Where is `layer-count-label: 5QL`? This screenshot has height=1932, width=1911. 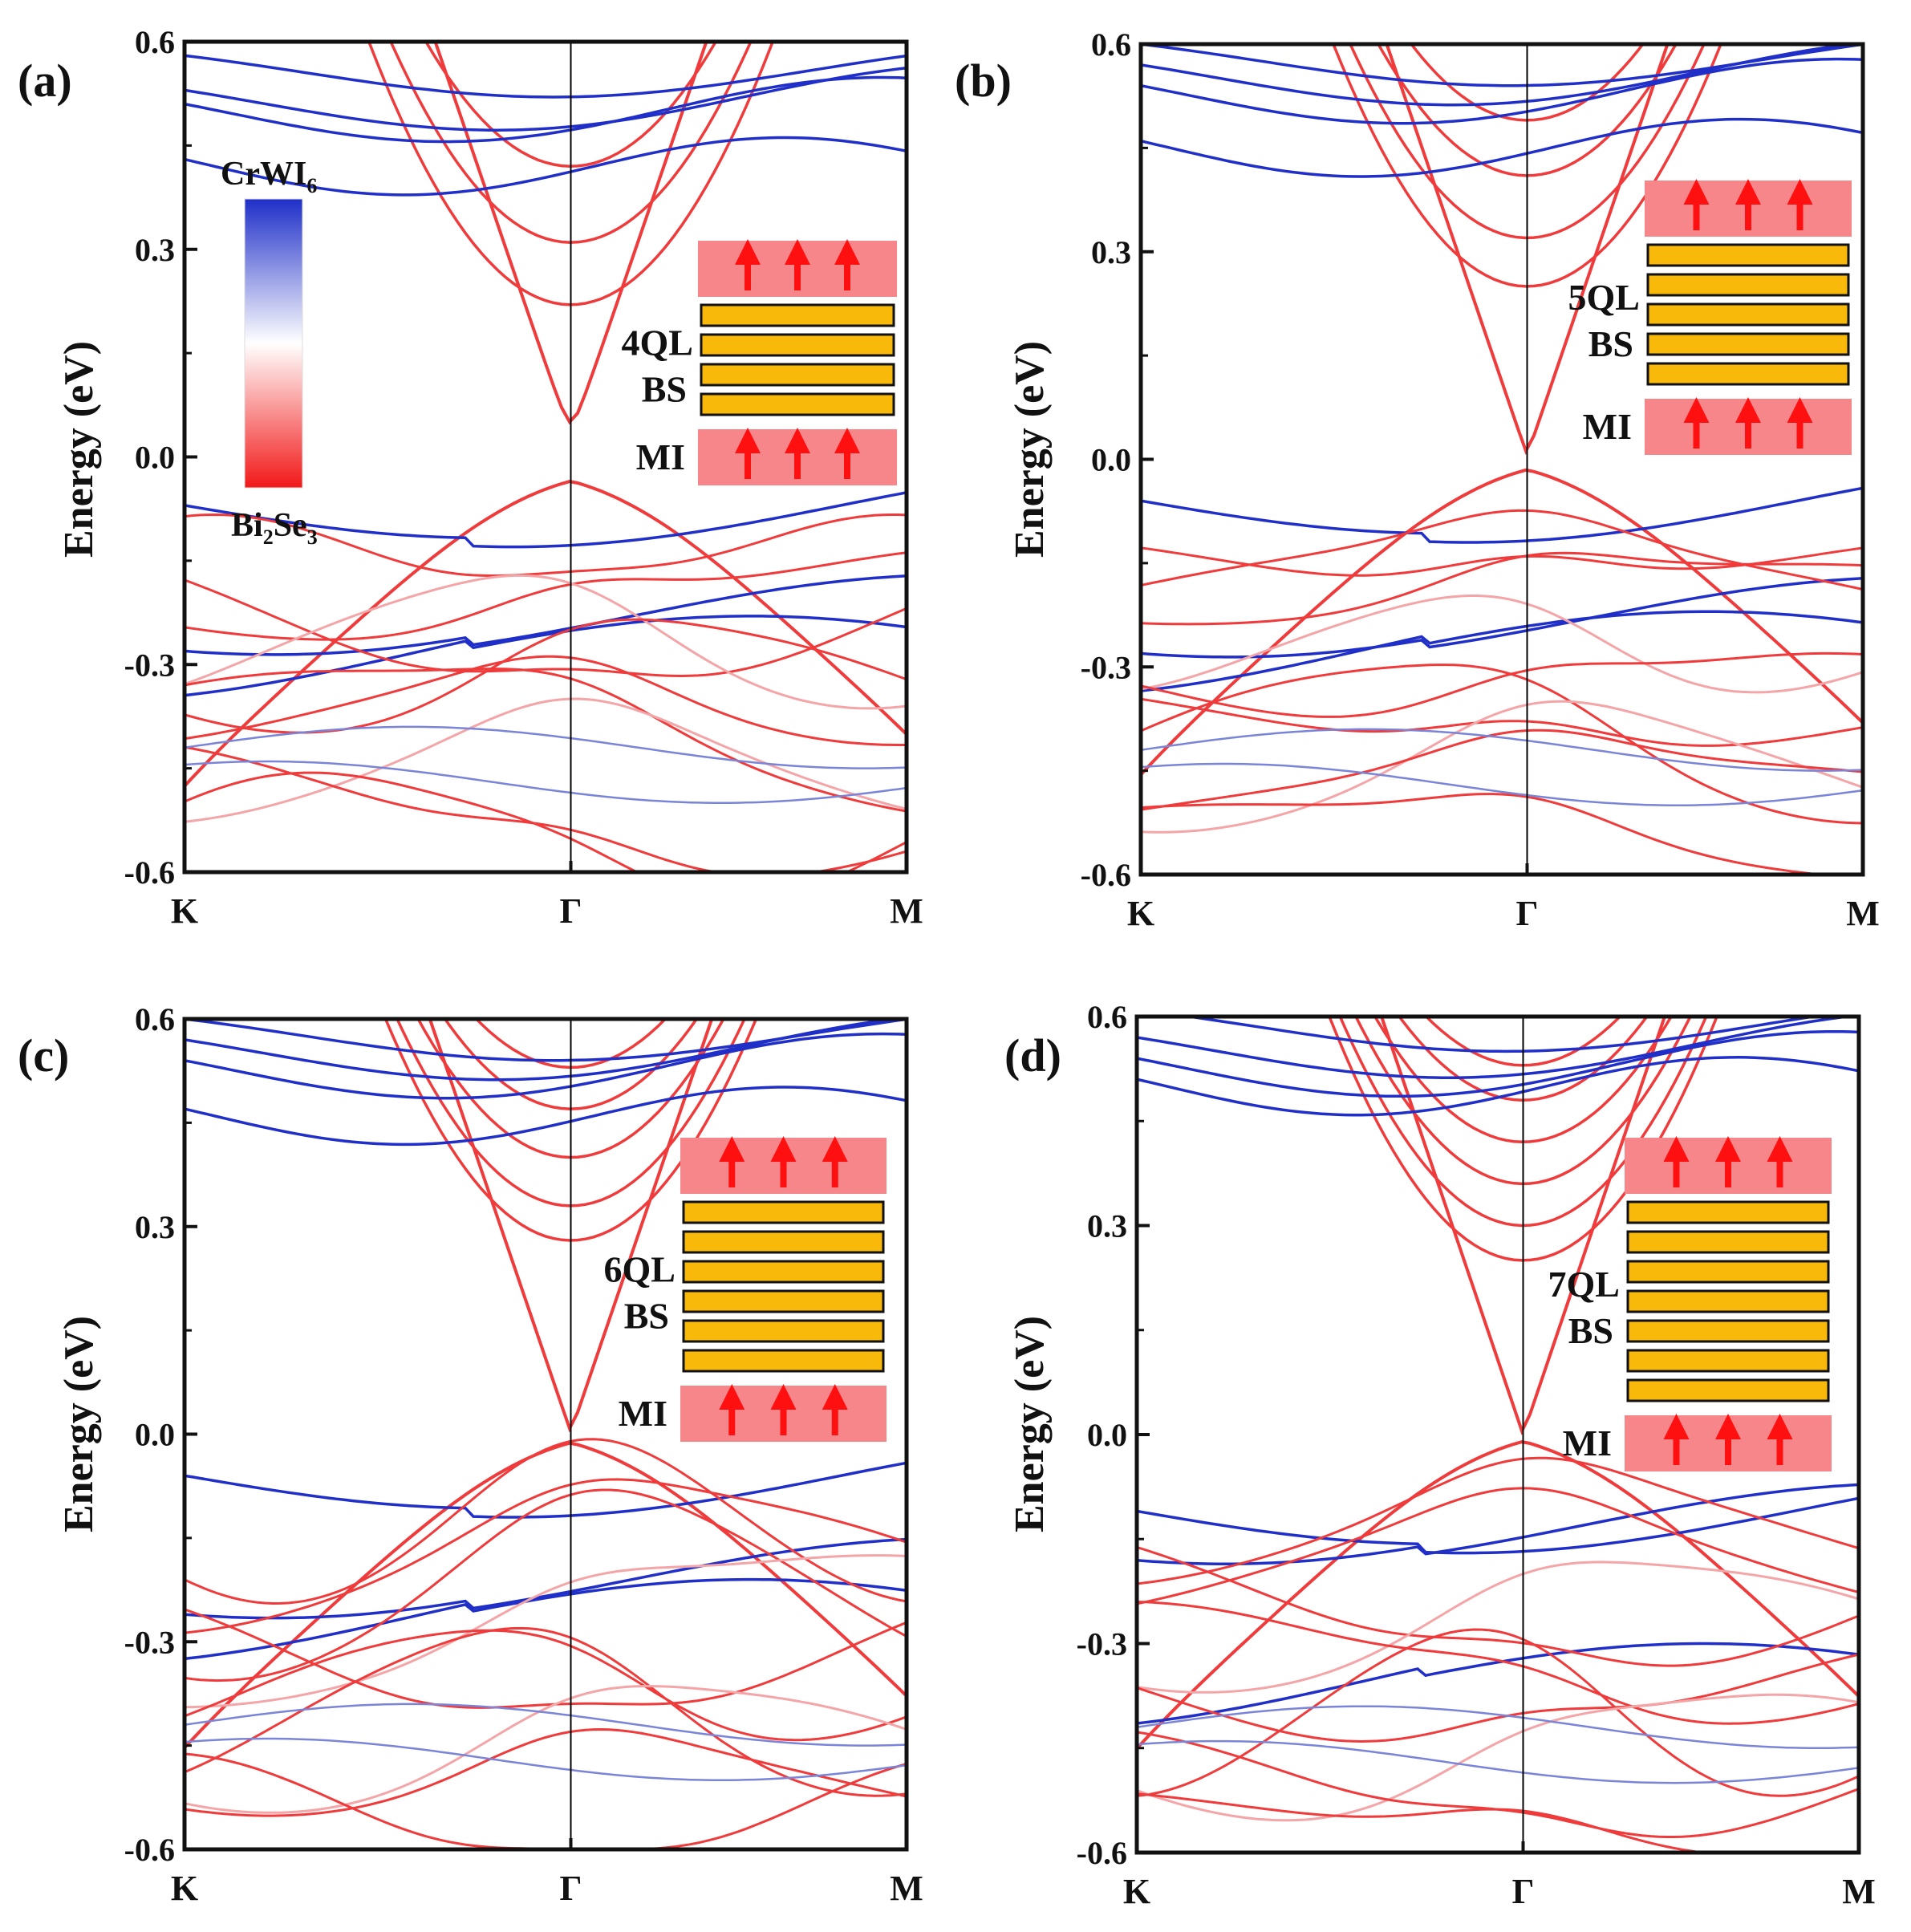 layer-count-label: 5QL is located at coordinates (1604, 297).